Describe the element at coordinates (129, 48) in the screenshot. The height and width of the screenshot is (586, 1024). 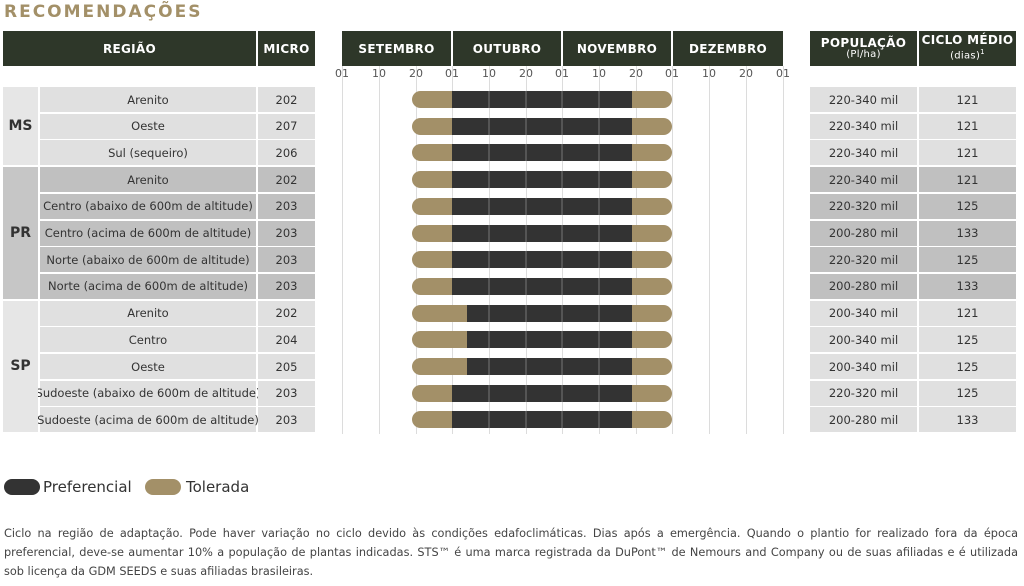
I see `header-regiao: REGIÃO` at that location.